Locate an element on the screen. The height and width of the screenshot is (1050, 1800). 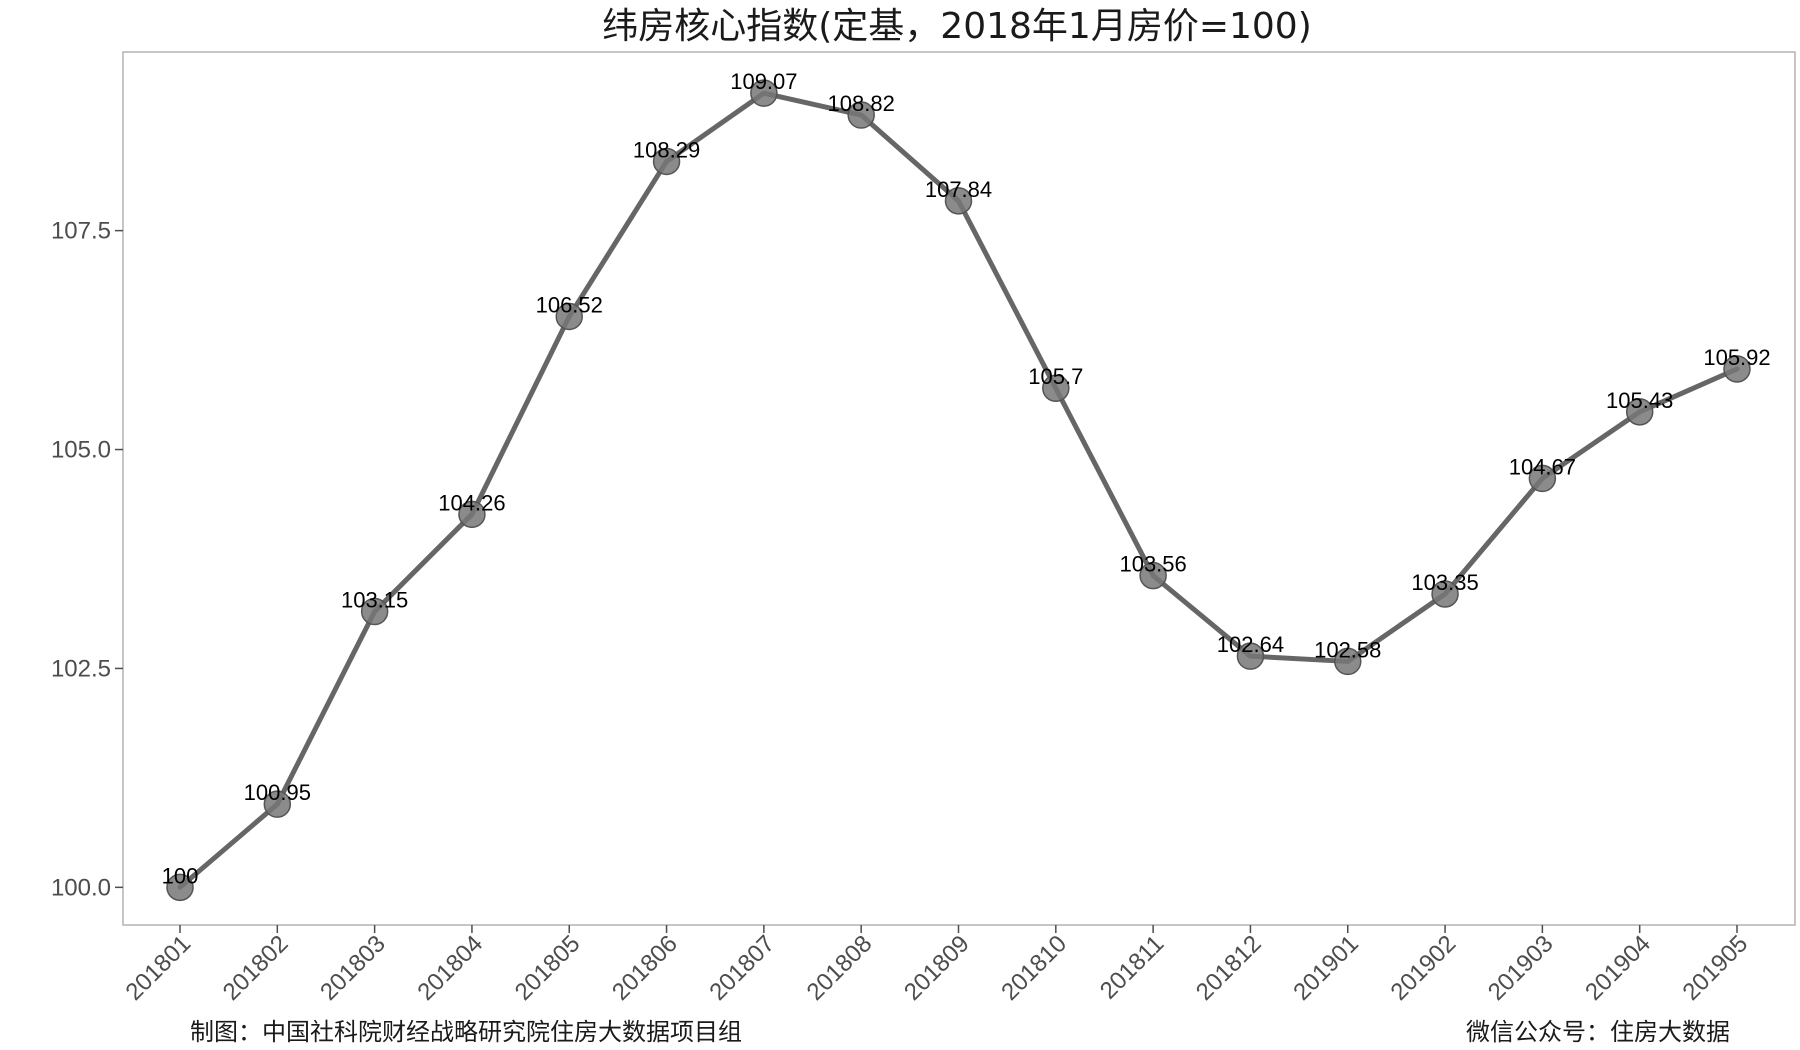
x-tick-label: 201901 is located at coordinates (1326, 968).